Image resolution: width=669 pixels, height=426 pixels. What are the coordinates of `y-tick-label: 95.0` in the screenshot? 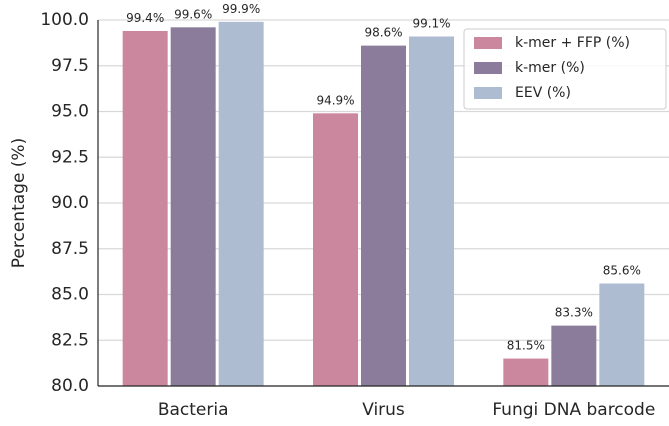 It's located at (70, 112).